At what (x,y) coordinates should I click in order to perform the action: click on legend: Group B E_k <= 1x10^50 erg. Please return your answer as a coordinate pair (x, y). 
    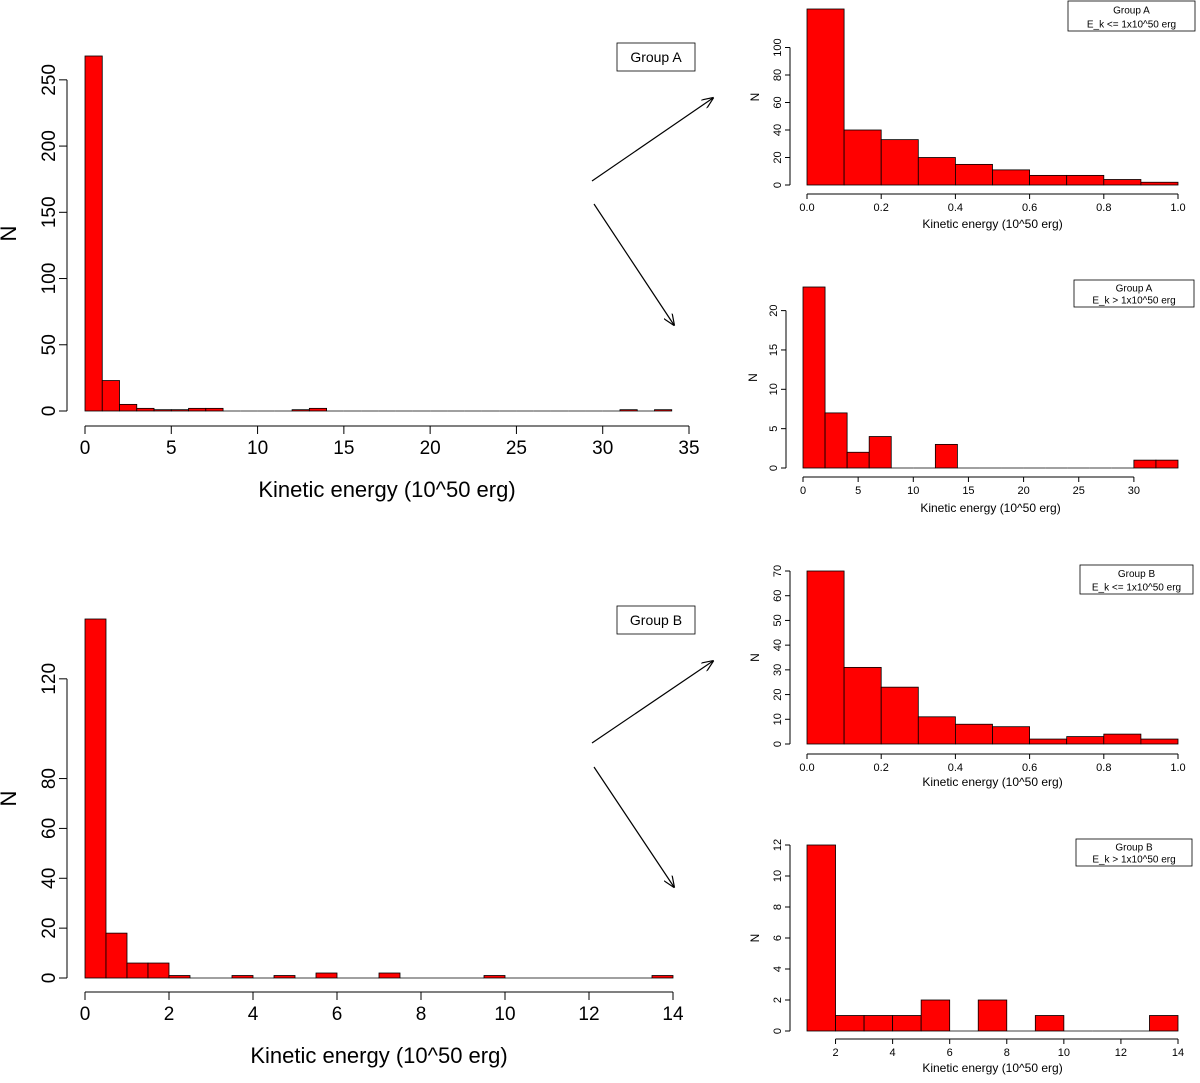
    Looking at the image, I should click on (1136, 579).